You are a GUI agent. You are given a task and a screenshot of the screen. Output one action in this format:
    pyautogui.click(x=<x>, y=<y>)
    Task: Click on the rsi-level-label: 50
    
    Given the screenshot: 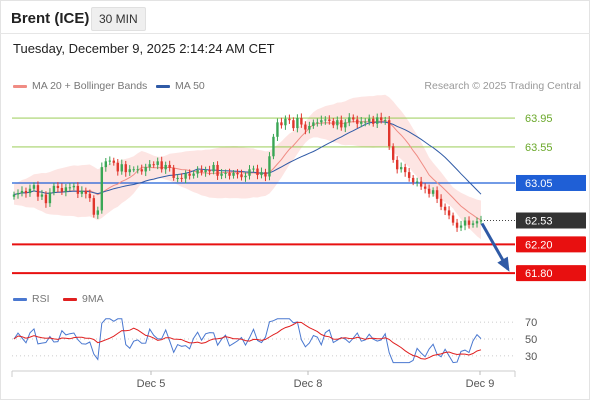 What is the action you would take?
    pyautogui.click(x=531, y=340)
    